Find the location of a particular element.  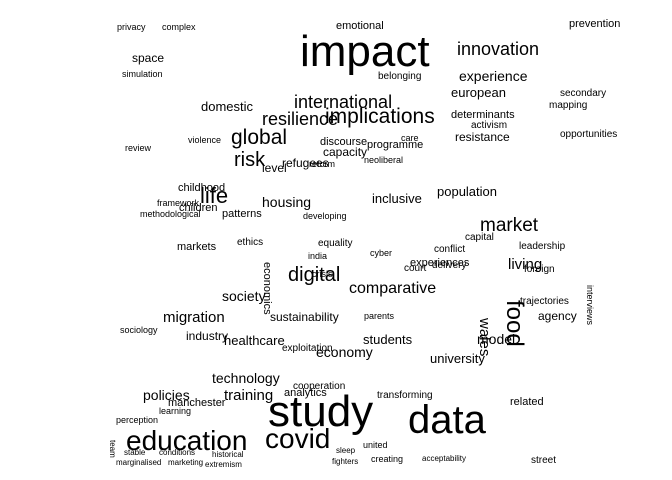

word-cooperation: cooperation is located at coordinates (319, 386).